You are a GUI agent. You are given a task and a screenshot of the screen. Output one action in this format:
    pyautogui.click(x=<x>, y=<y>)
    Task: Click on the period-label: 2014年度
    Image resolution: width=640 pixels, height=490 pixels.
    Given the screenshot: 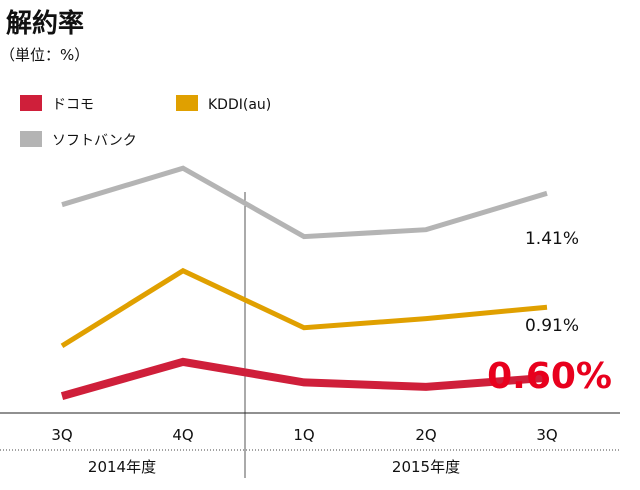 What is the action you would take?
    pyautogui.click(x=122, y=467)
    